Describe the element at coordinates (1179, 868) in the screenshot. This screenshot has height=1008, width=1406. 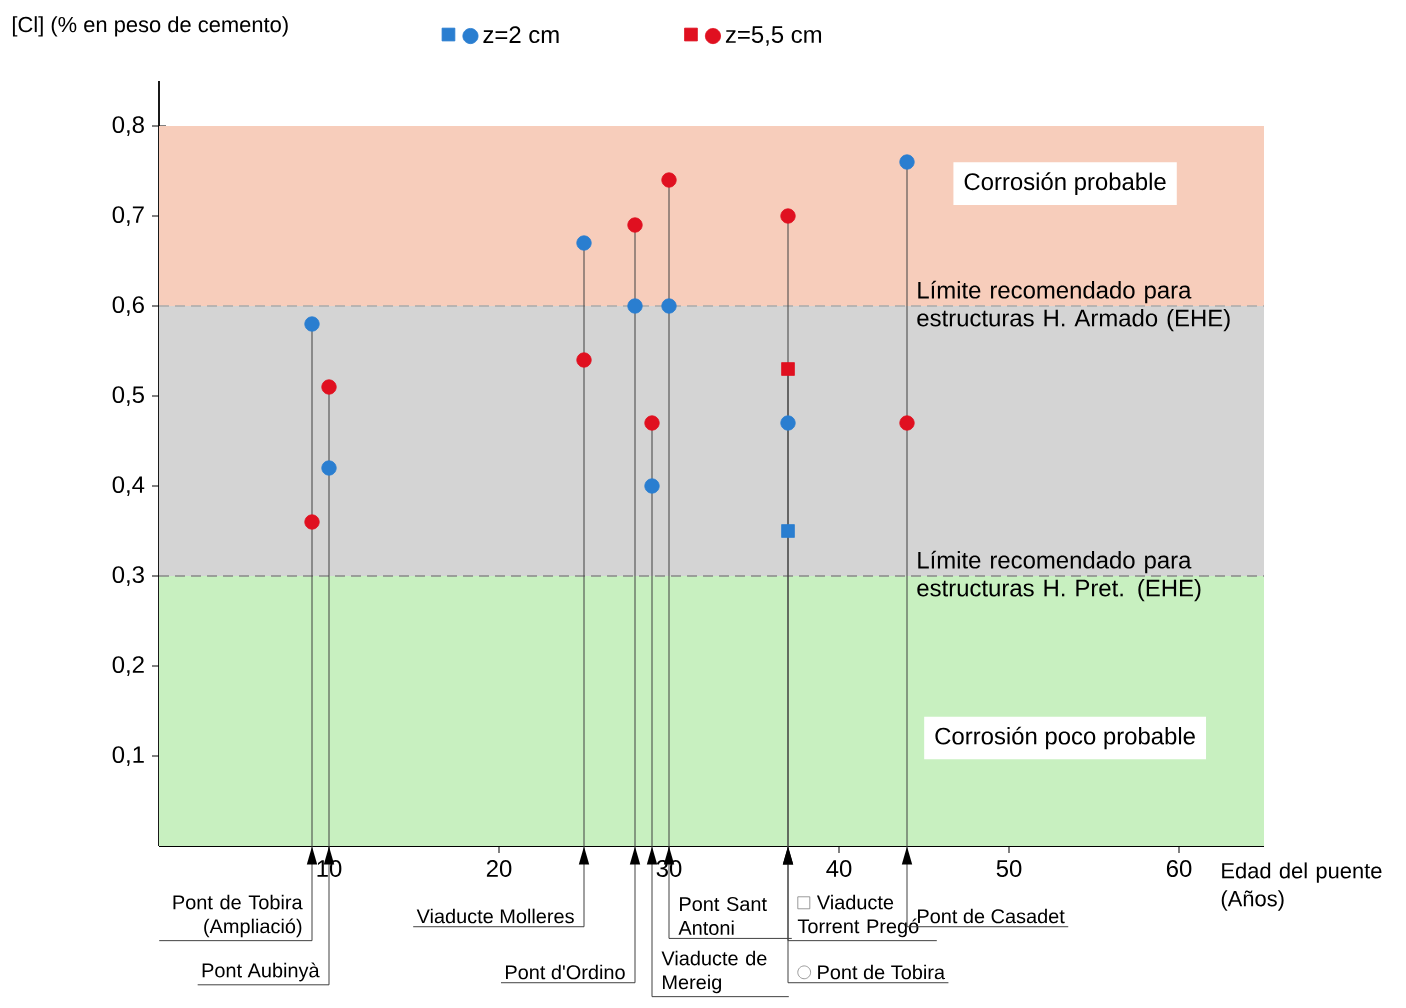
I see `x-tick-label: 60` at that location.